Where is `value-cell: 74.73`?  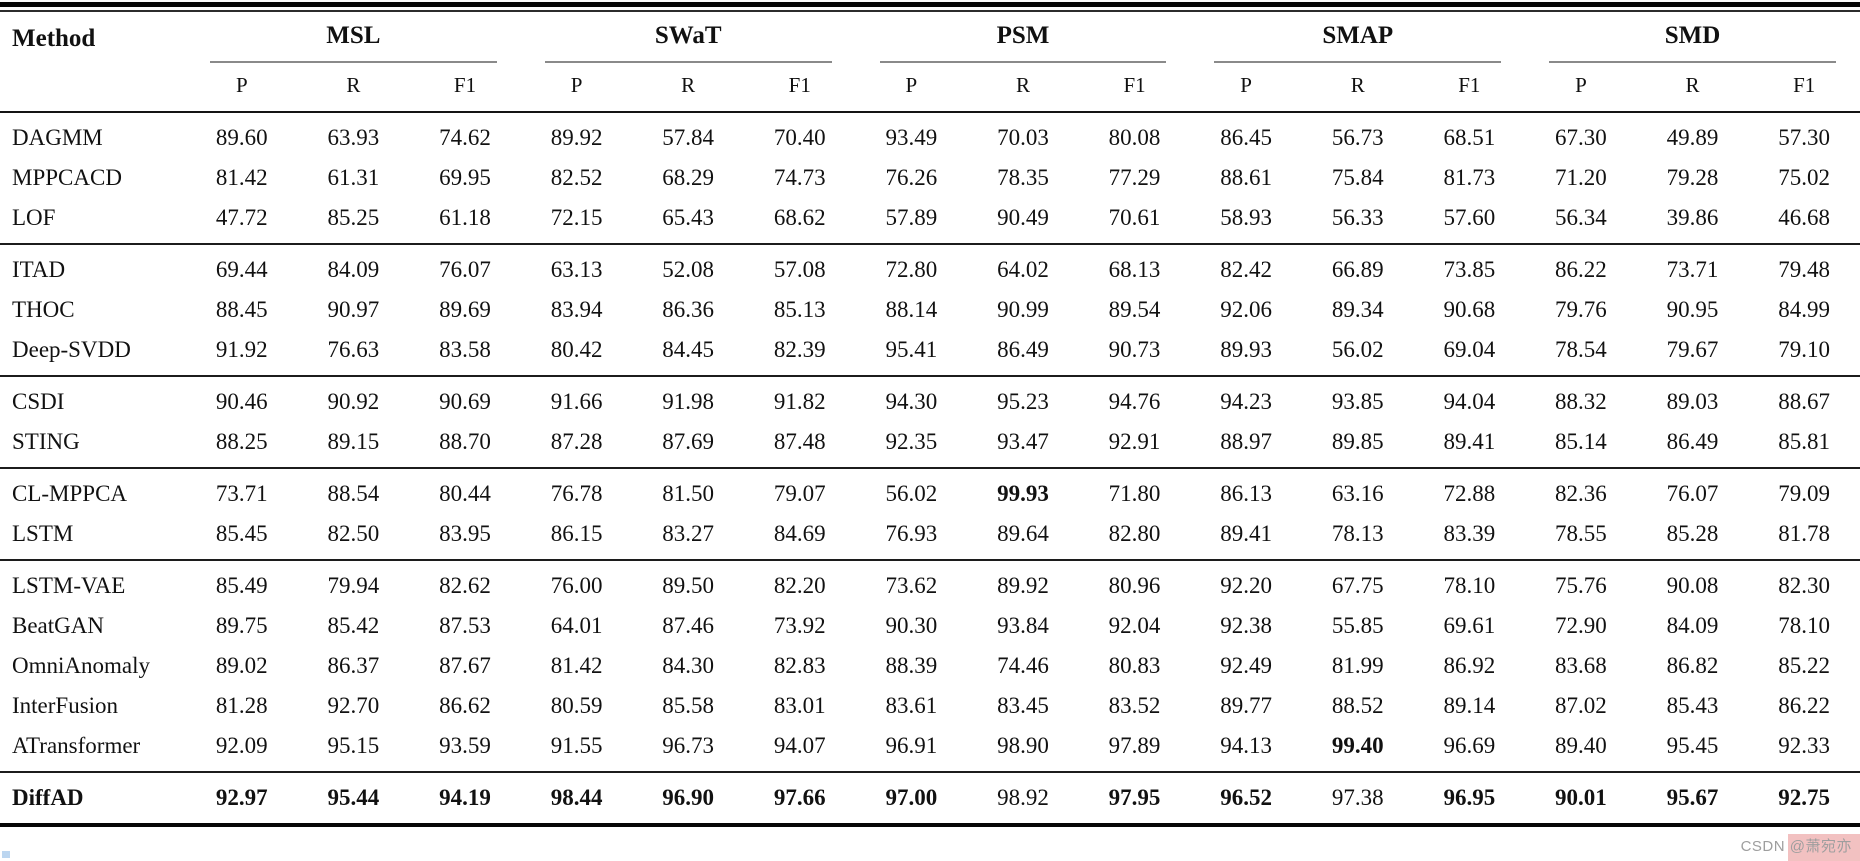
value-cell: 74.73 is located at coordinates (799, 177).